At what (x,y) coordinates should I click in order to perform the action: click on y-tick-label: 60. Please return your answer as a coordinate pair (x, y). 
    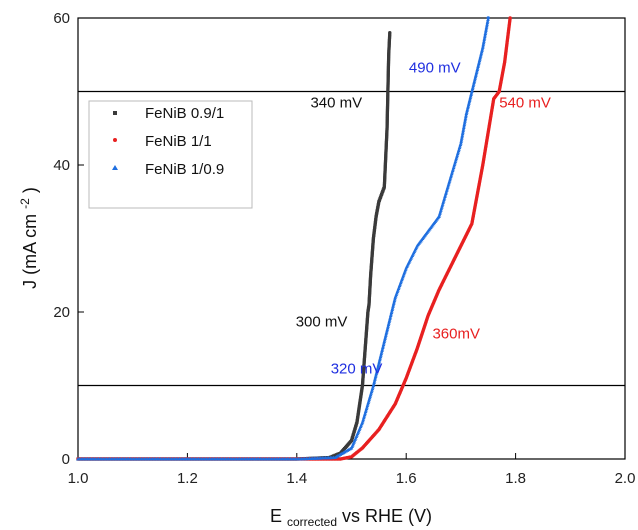
    Looking at the image, I should click on (61, 18).